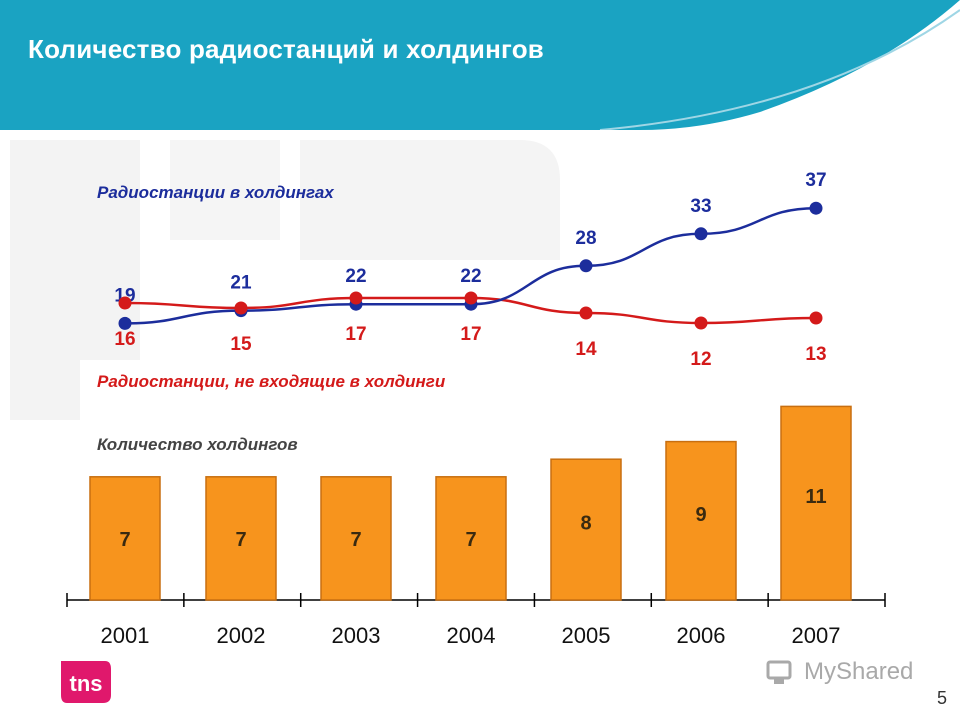 The width and height of the screenshot is (960, 720). I want to click on data-label-not-in-holdings: 13, so click(815, 354).